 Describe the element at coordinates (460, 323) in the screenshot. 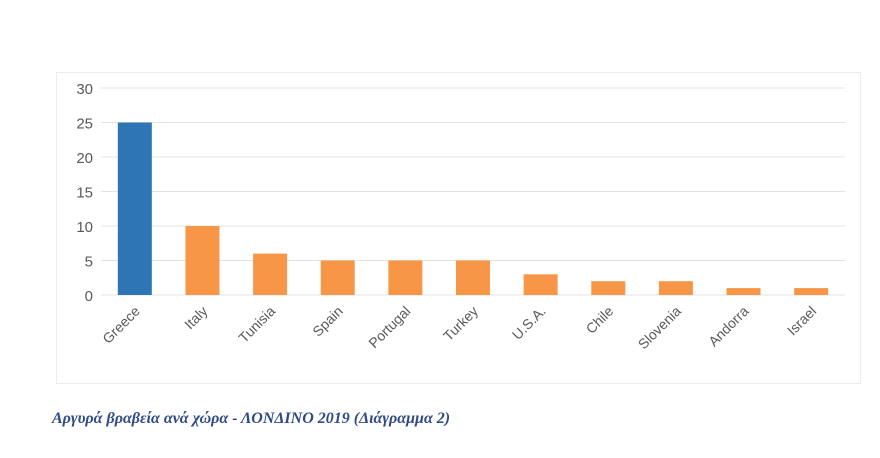

I see `x-tick-label: Turkey` at that location.